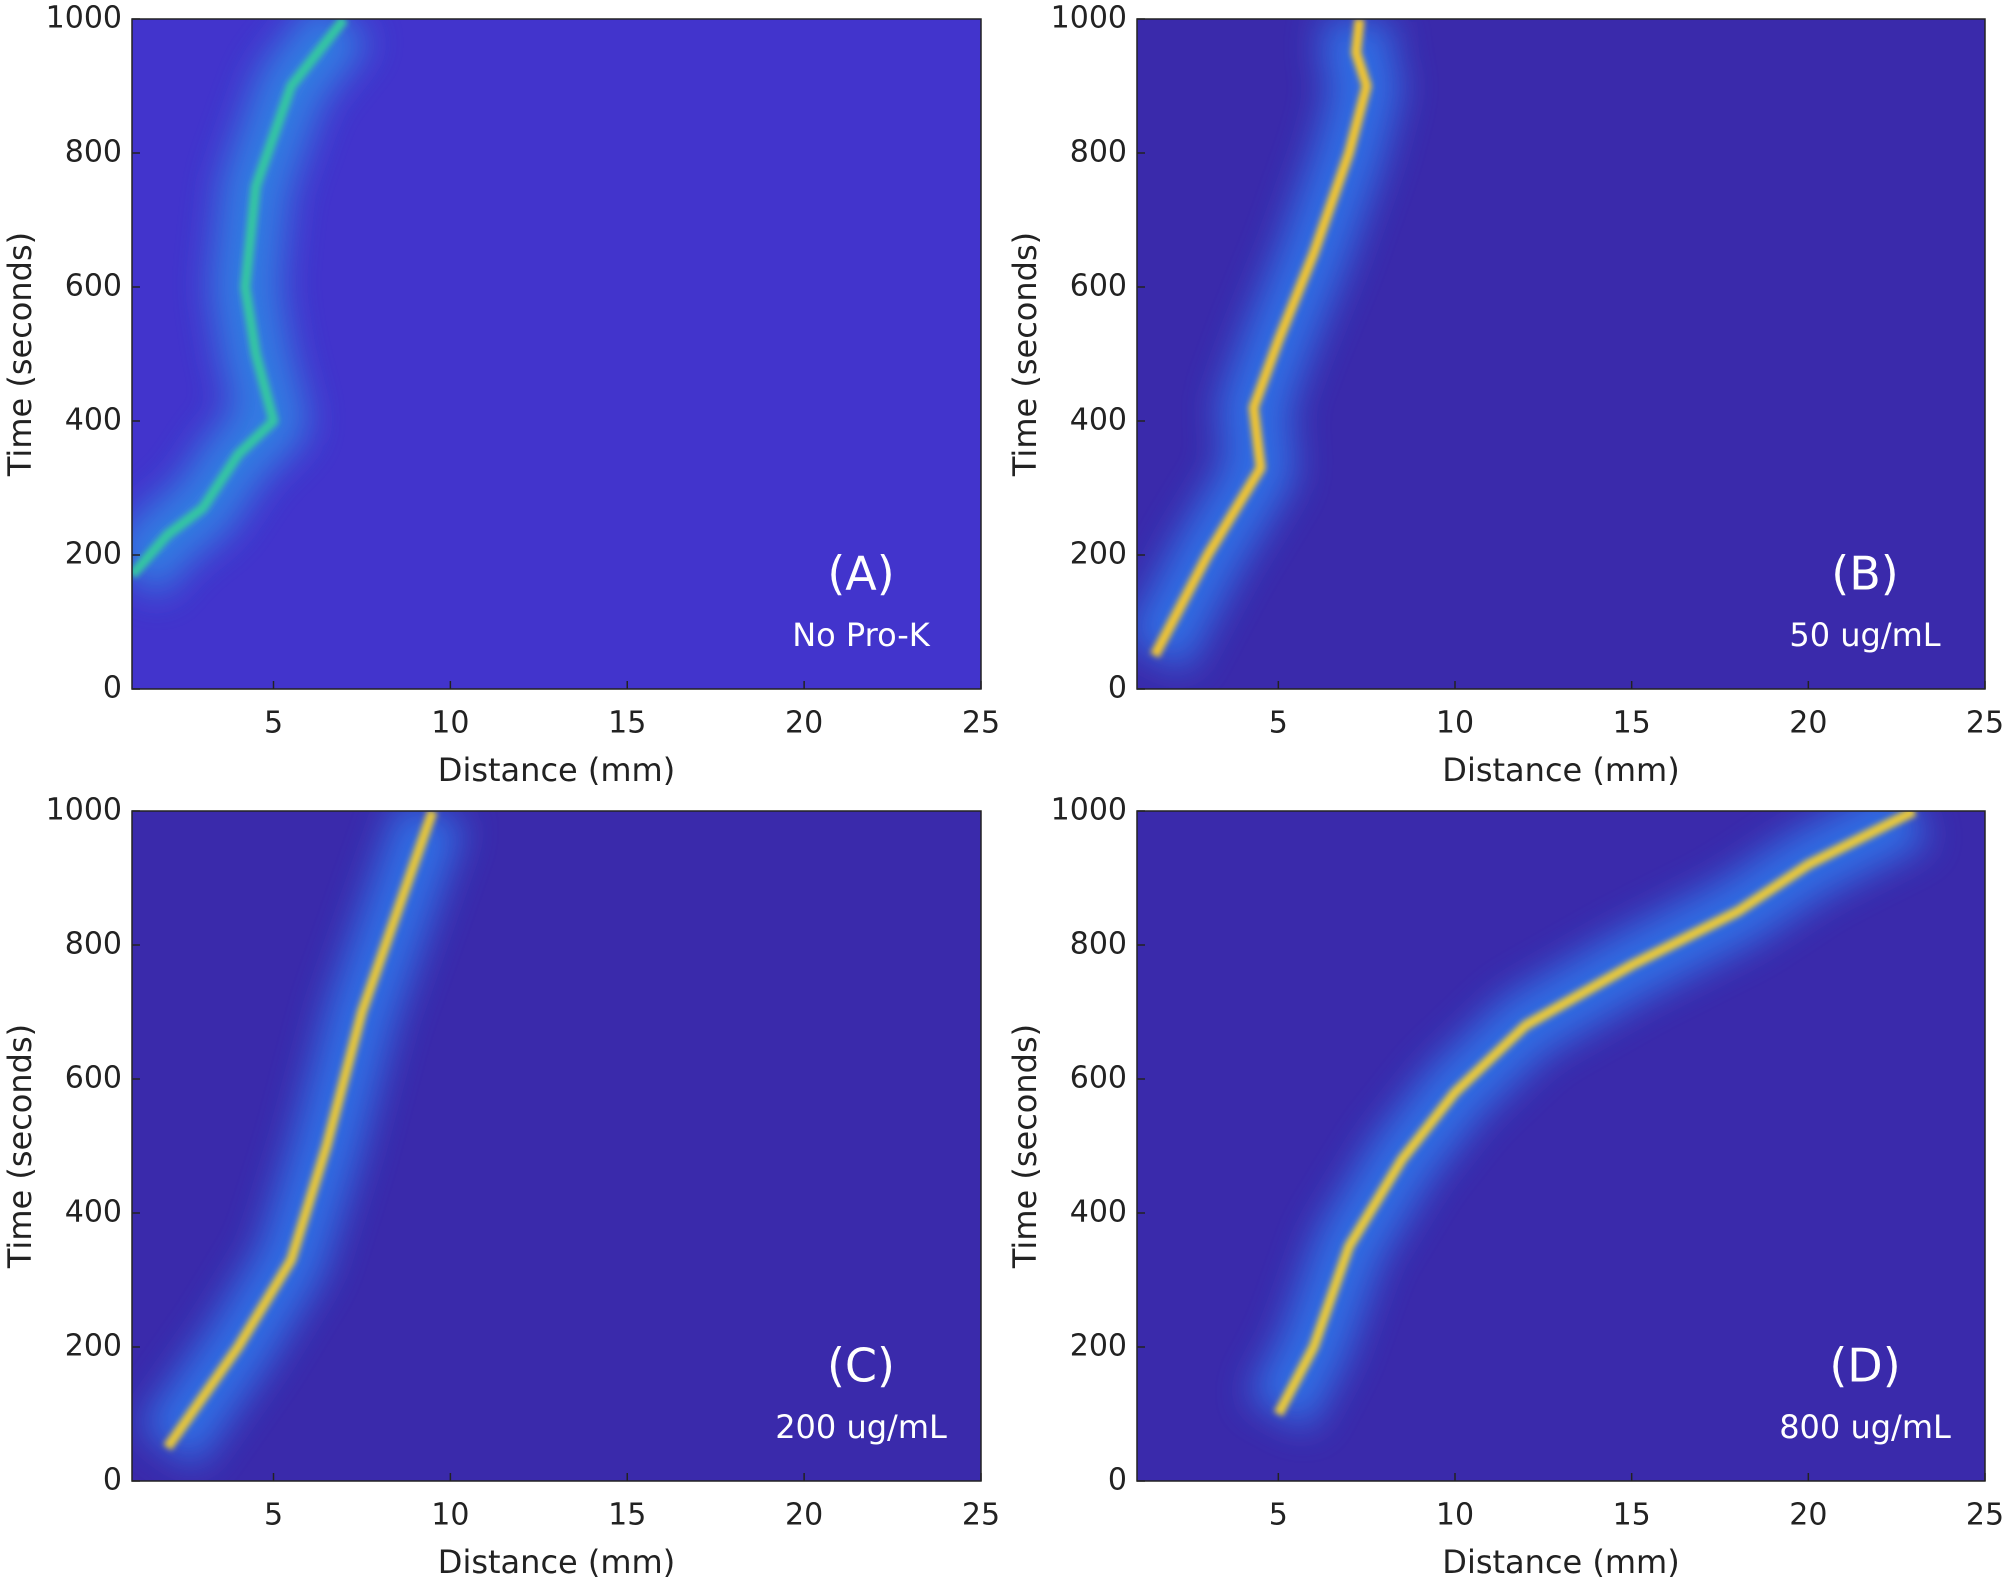  What do you see at coordinates (1864, 635) in the screenshot?
I see `panel-sublabel: 50 ug/mL` at bounding box center [1864, 635].